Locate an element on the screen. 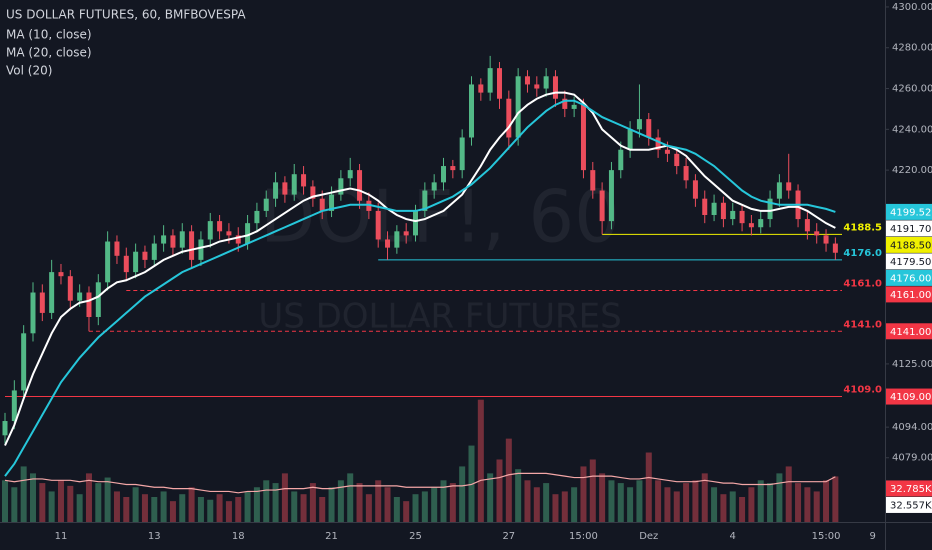 This screenshot has width=932, height=550. legend-entry: MA (10, close) is located at coordinates (49, 35).